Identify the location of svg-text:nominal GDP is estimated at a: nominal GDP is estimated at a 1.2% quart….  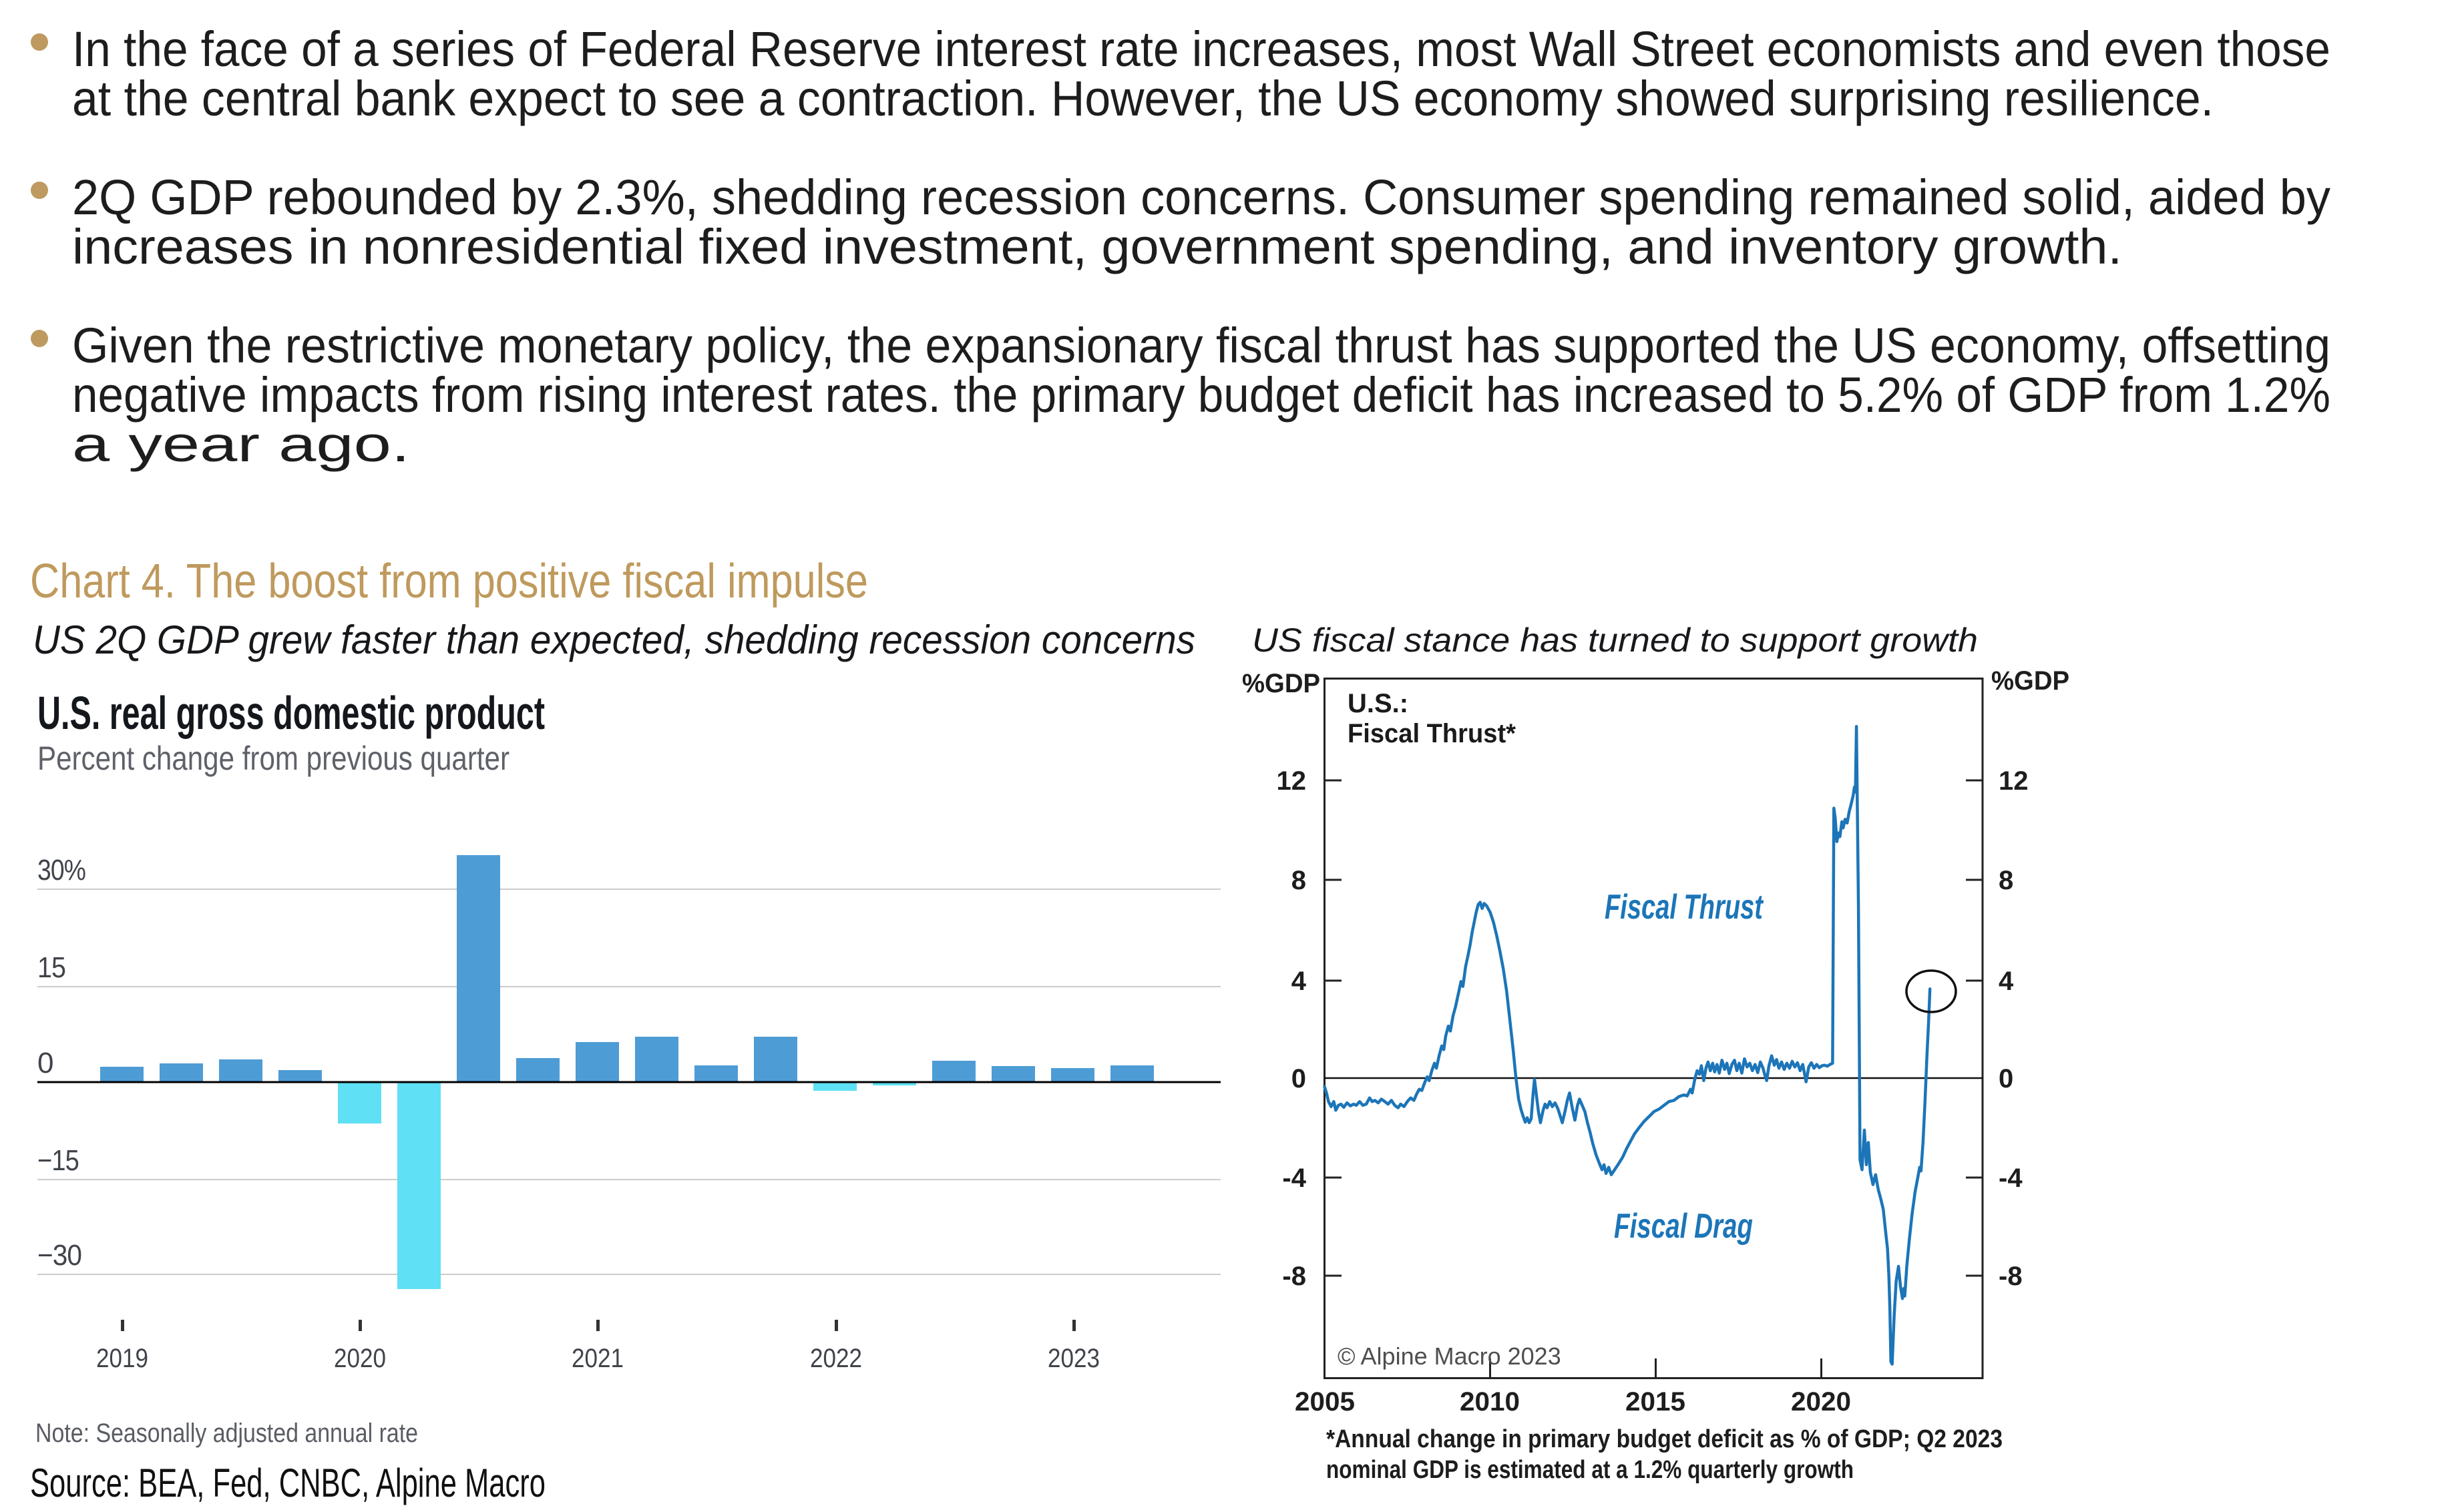
(1590, 1470).